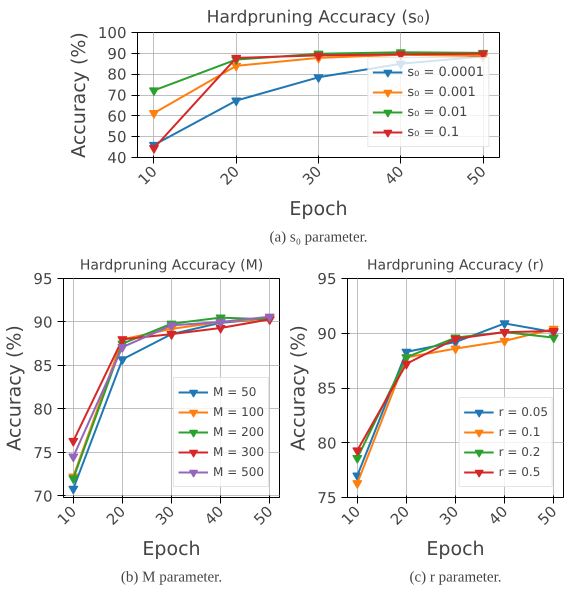 Image resolution: width=569 pixels, height=594 pixels. Describe the element at coordinates (238, 472) in the screenshot. I see `legend-label: M = 500` at that location.